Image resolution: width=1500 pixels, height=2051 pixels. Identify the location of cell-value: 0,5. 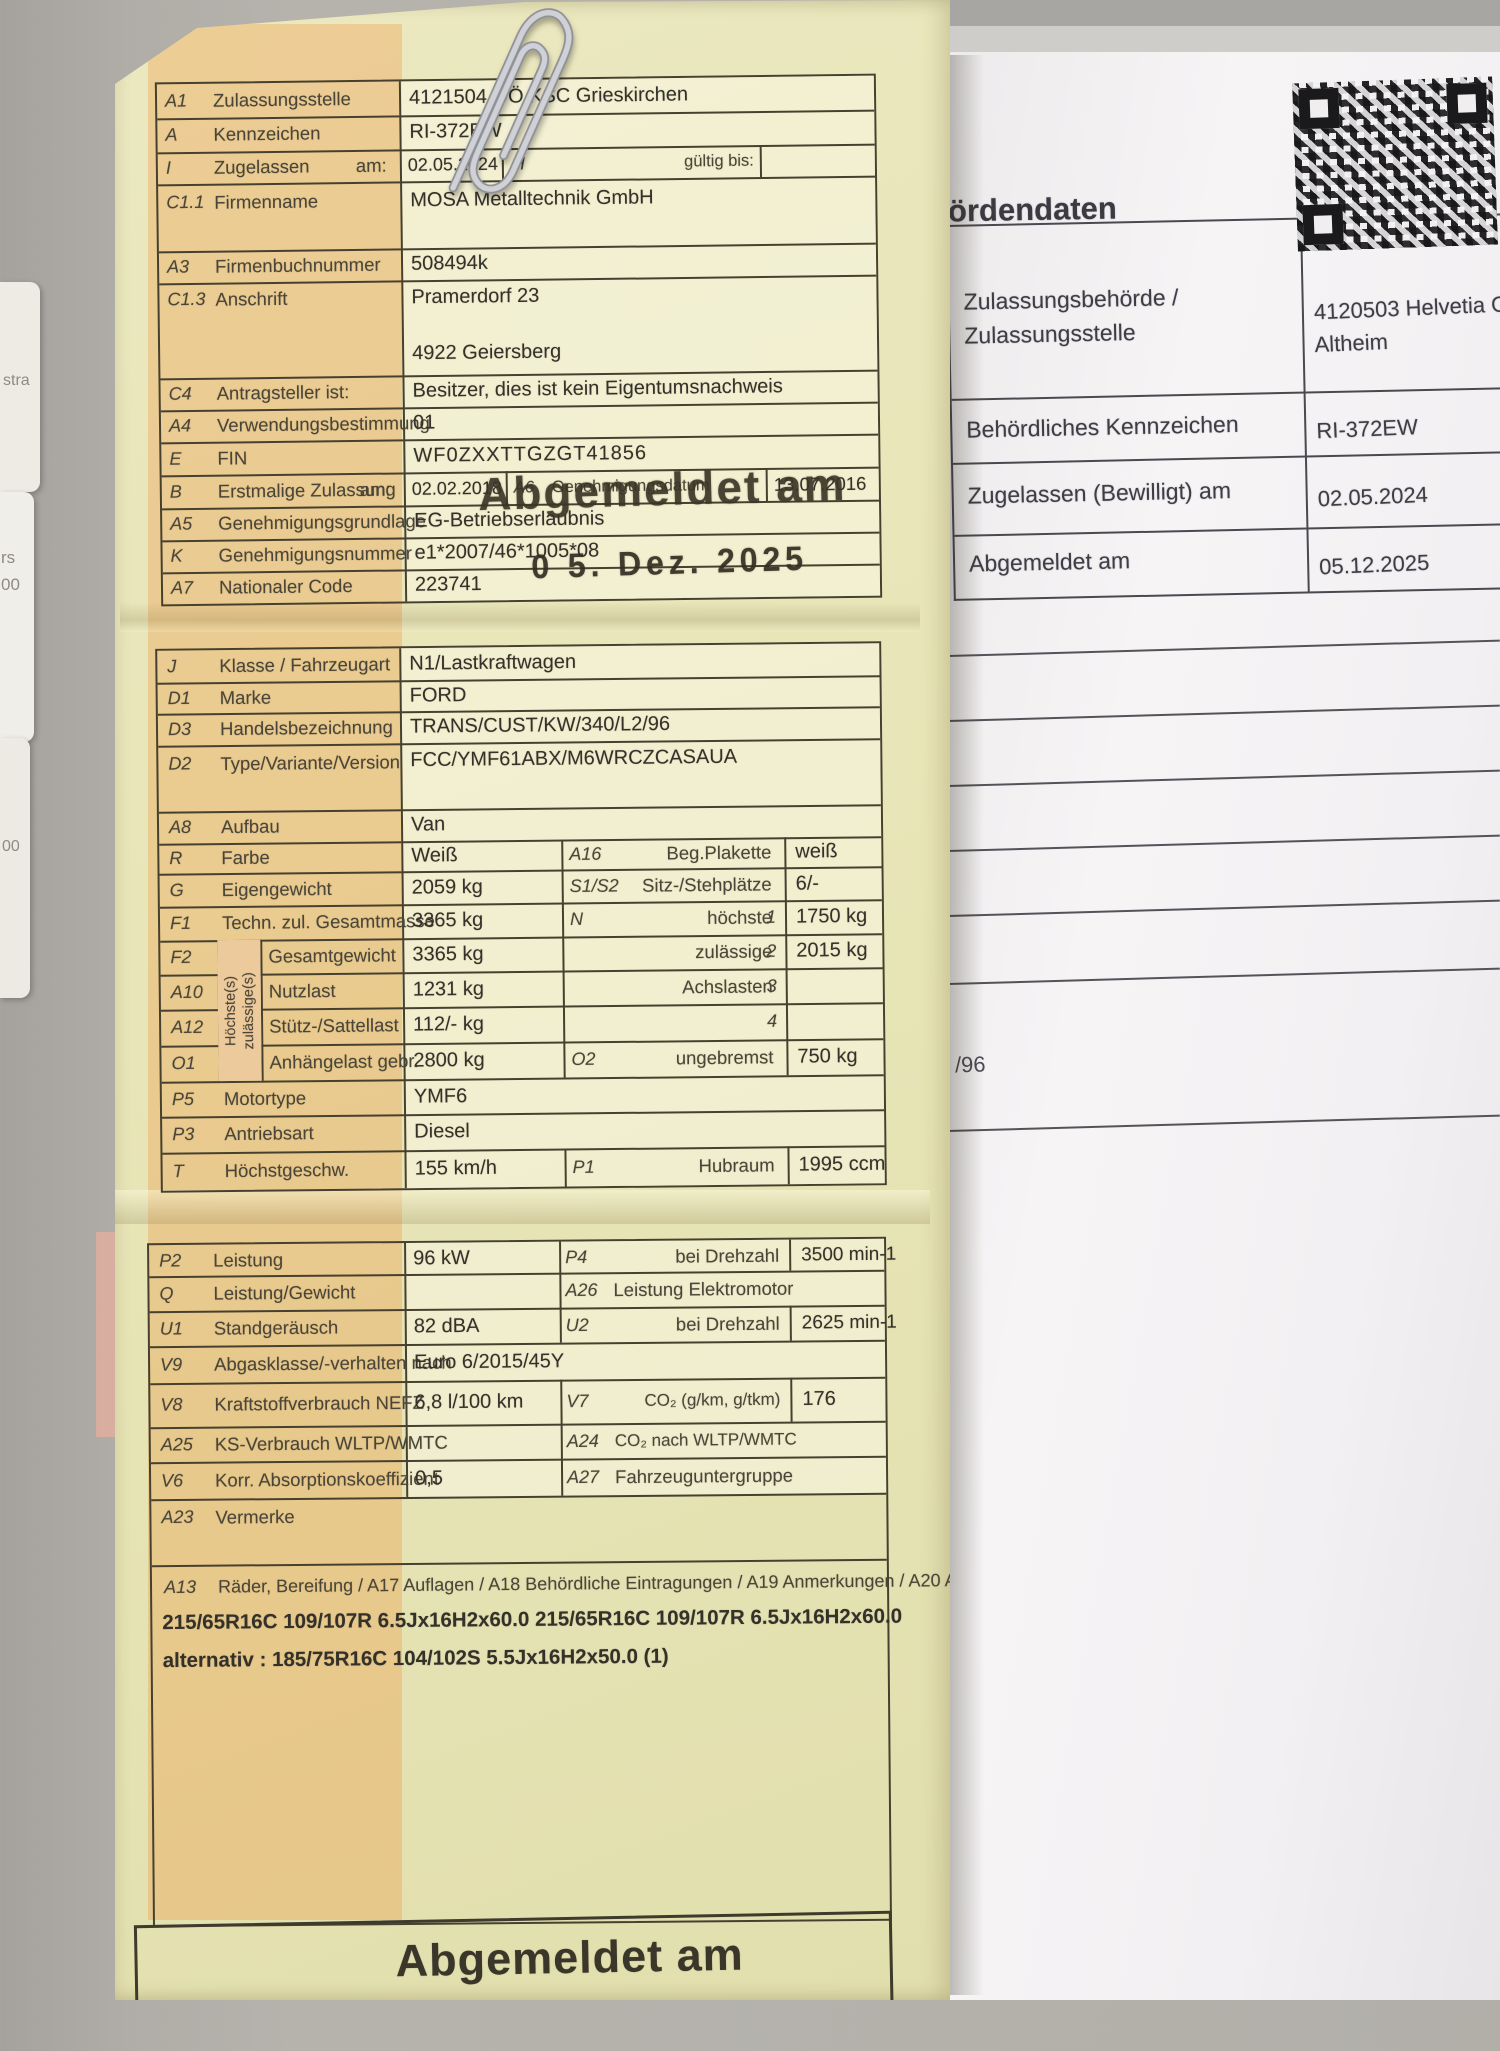
(428, 1477).